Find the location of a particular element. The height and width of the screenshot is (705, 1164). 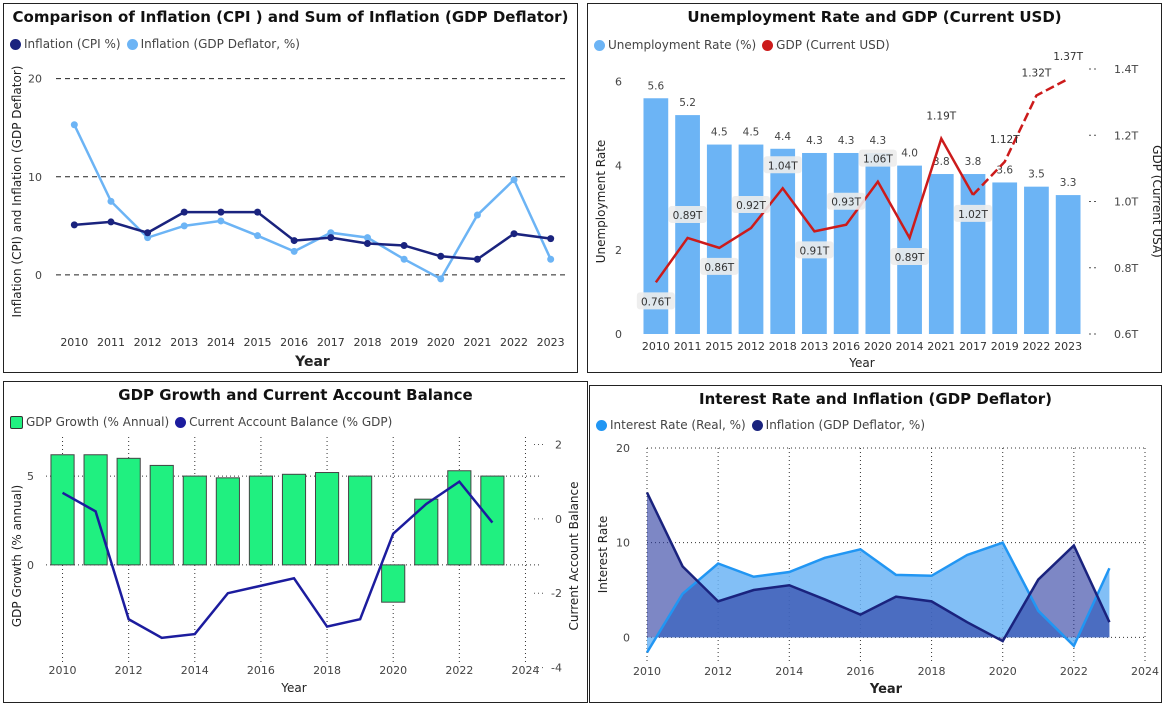

y2-tick-label: -4 is located at coordinates (556, 668).